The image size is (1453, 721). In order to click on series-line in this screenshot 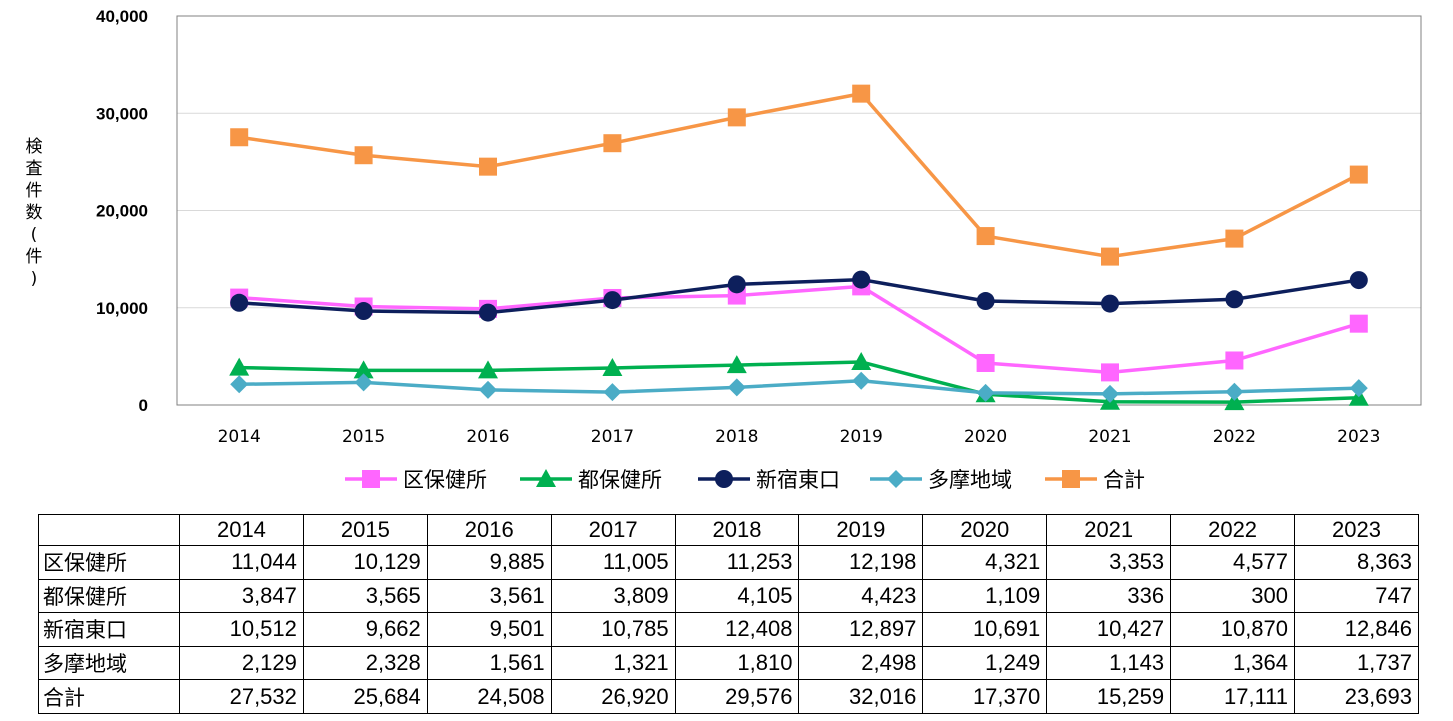, I will do `click(799, 382)`.